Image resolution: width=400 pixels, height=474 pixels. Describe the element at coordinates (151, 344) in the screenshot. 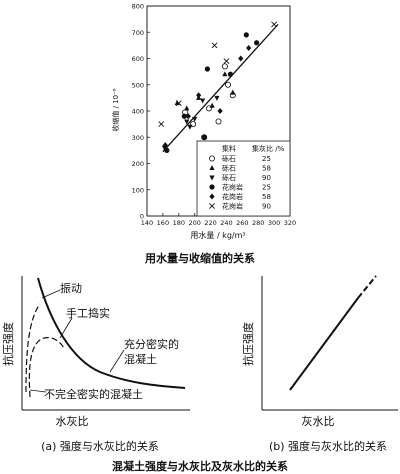

I see `annotation-full-1: 充分密实的` at that location.